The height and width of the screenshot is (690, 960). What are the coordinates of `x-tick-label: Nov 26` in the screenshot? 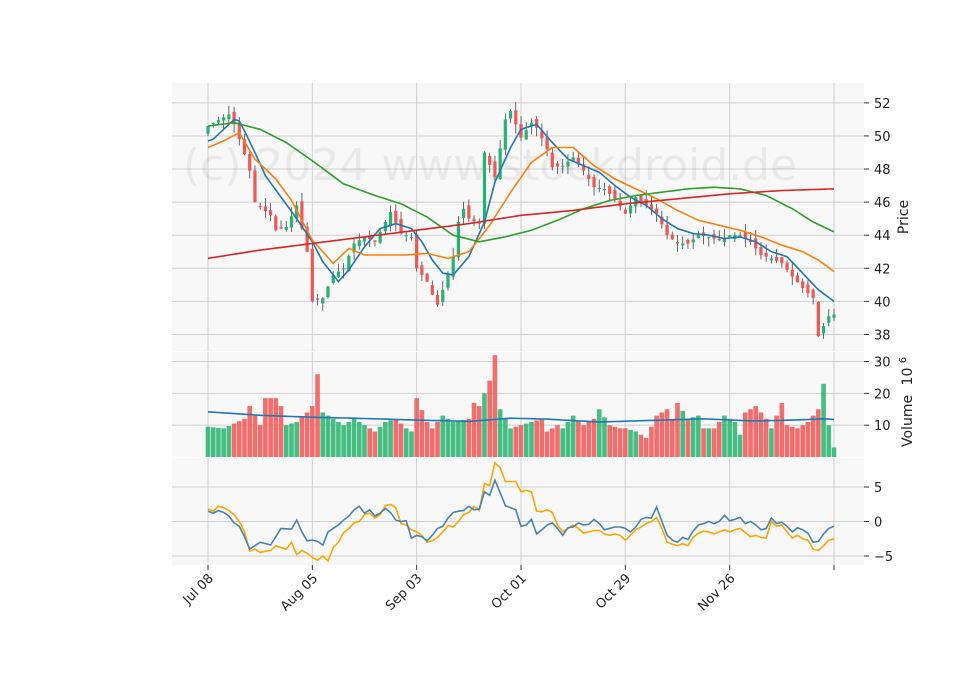 It's located at (716, 592).